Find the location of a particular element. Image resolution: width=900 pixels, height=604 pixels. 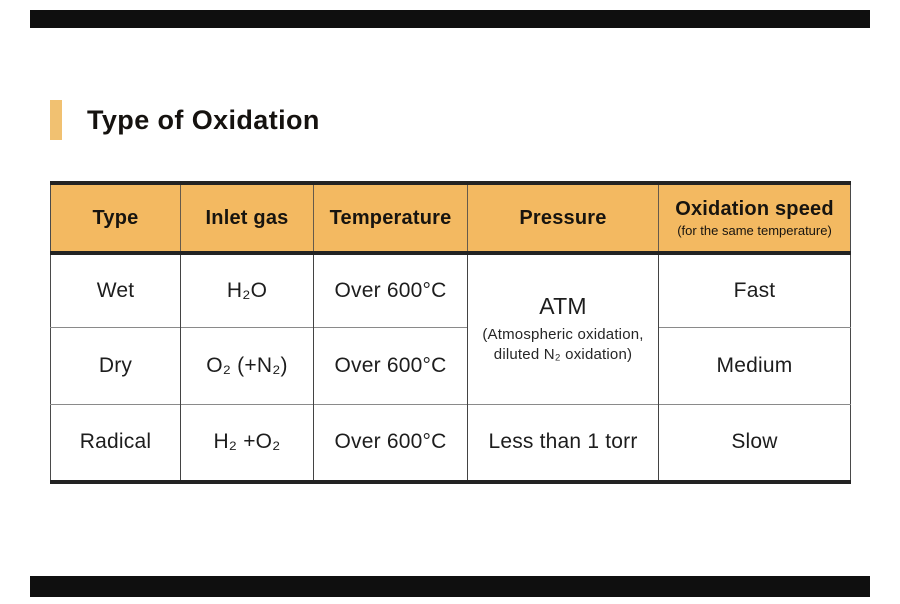

cell-oxidation-speed: Medium is located at coordinates (754, 365).